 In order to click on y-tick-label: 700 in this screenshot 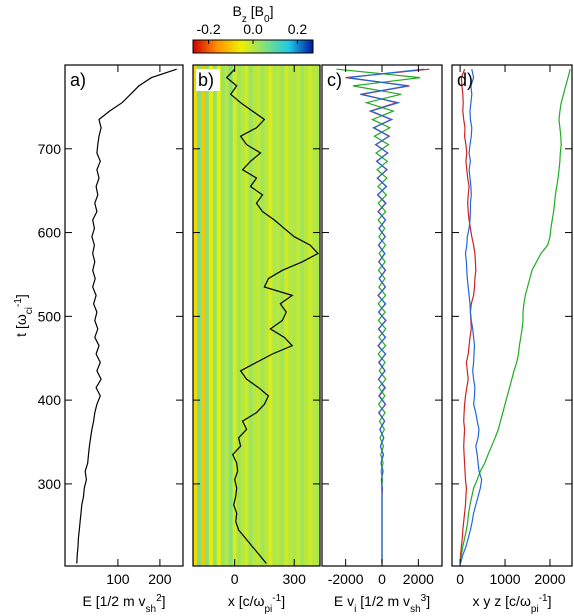, I will do `click(50, 149)`.